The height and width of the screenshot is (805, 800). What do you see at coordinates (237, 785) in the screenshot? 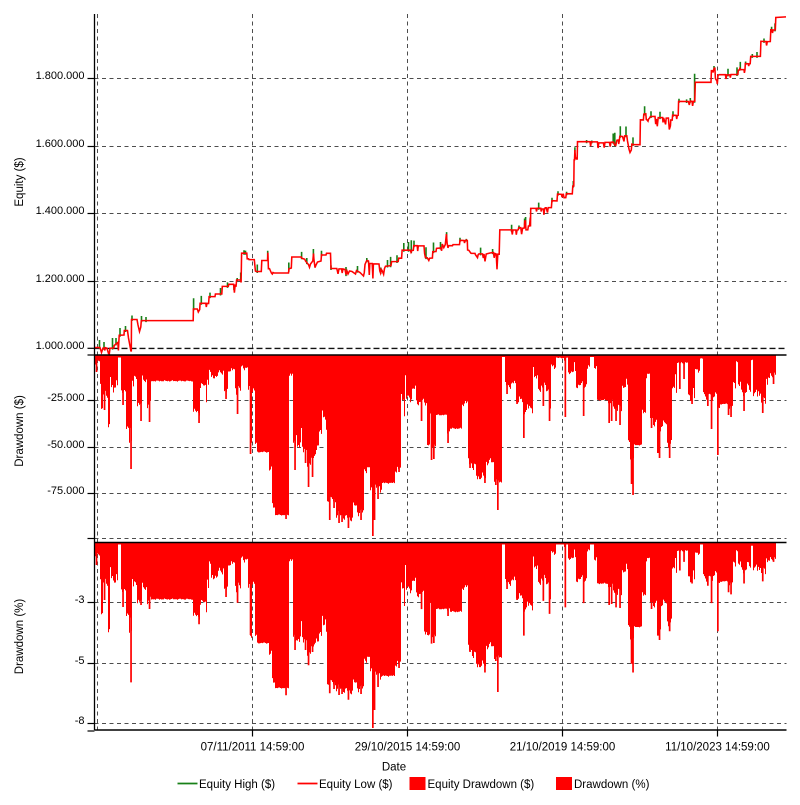
I see `svg-text: Equity High ($)` at bounding box center [237, 785].